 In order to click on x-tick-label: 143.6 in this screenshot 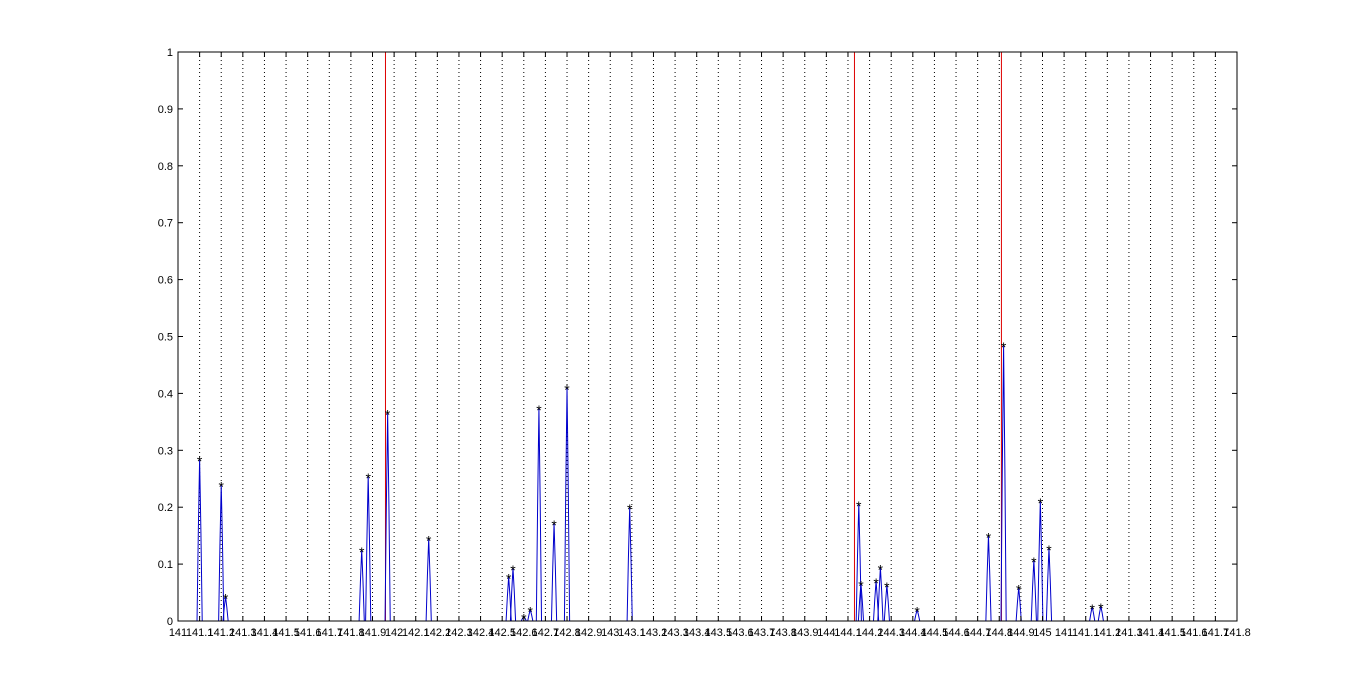, I will do `click(740, 633)`.